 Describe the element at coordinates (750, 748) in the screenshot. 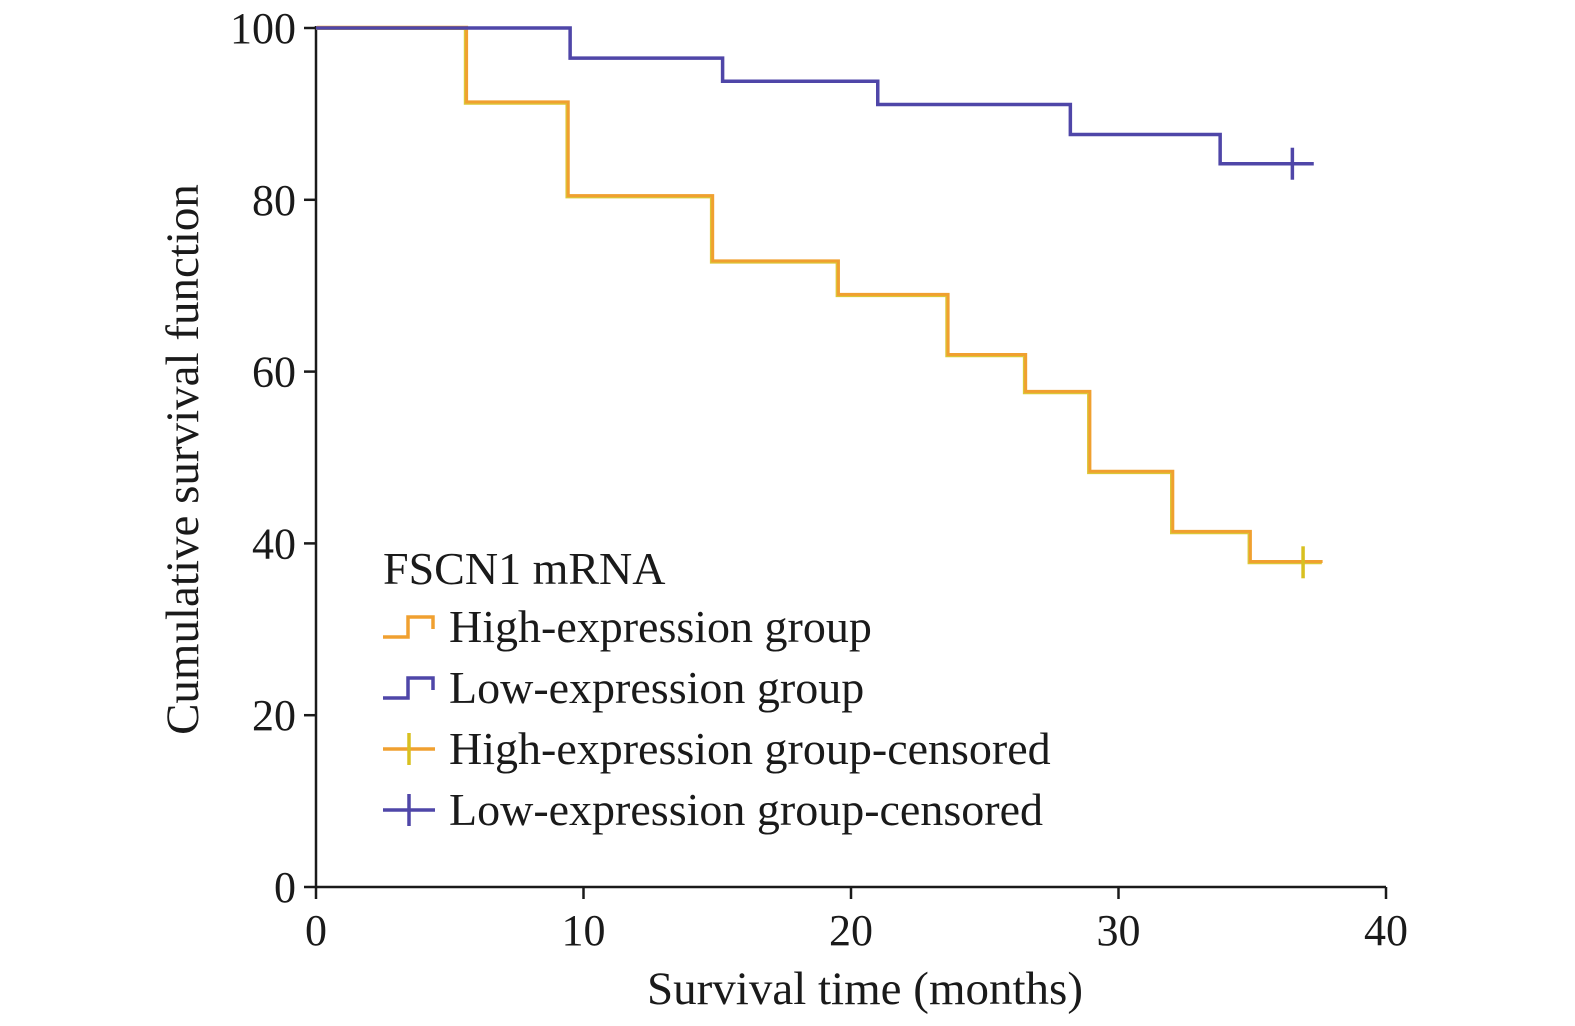

I see `legend-label: High-expression group-censored` at that location.